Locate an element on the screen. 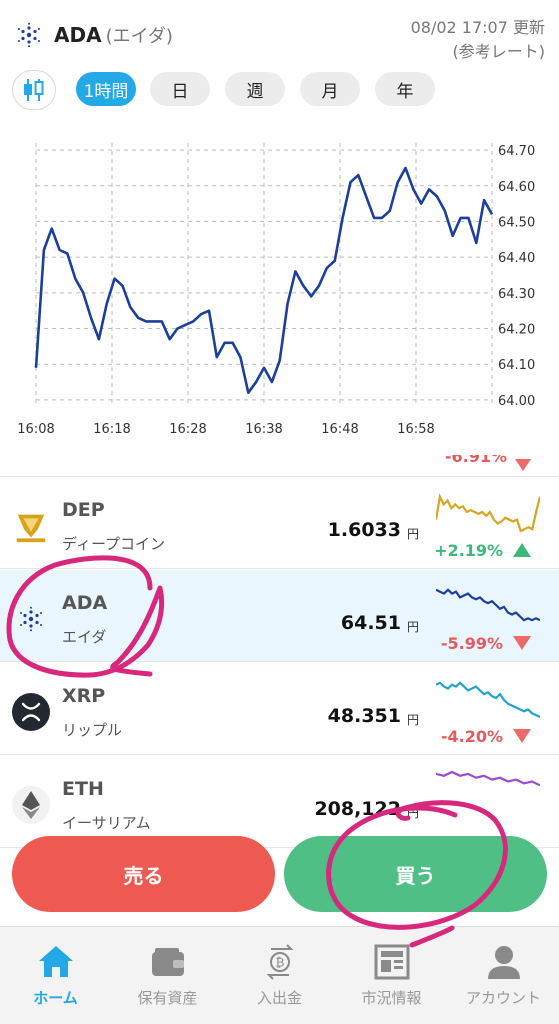 This screenshot has width=559, height=1024. tab-1hour: 1時間 is located at coordinates (106, 89).